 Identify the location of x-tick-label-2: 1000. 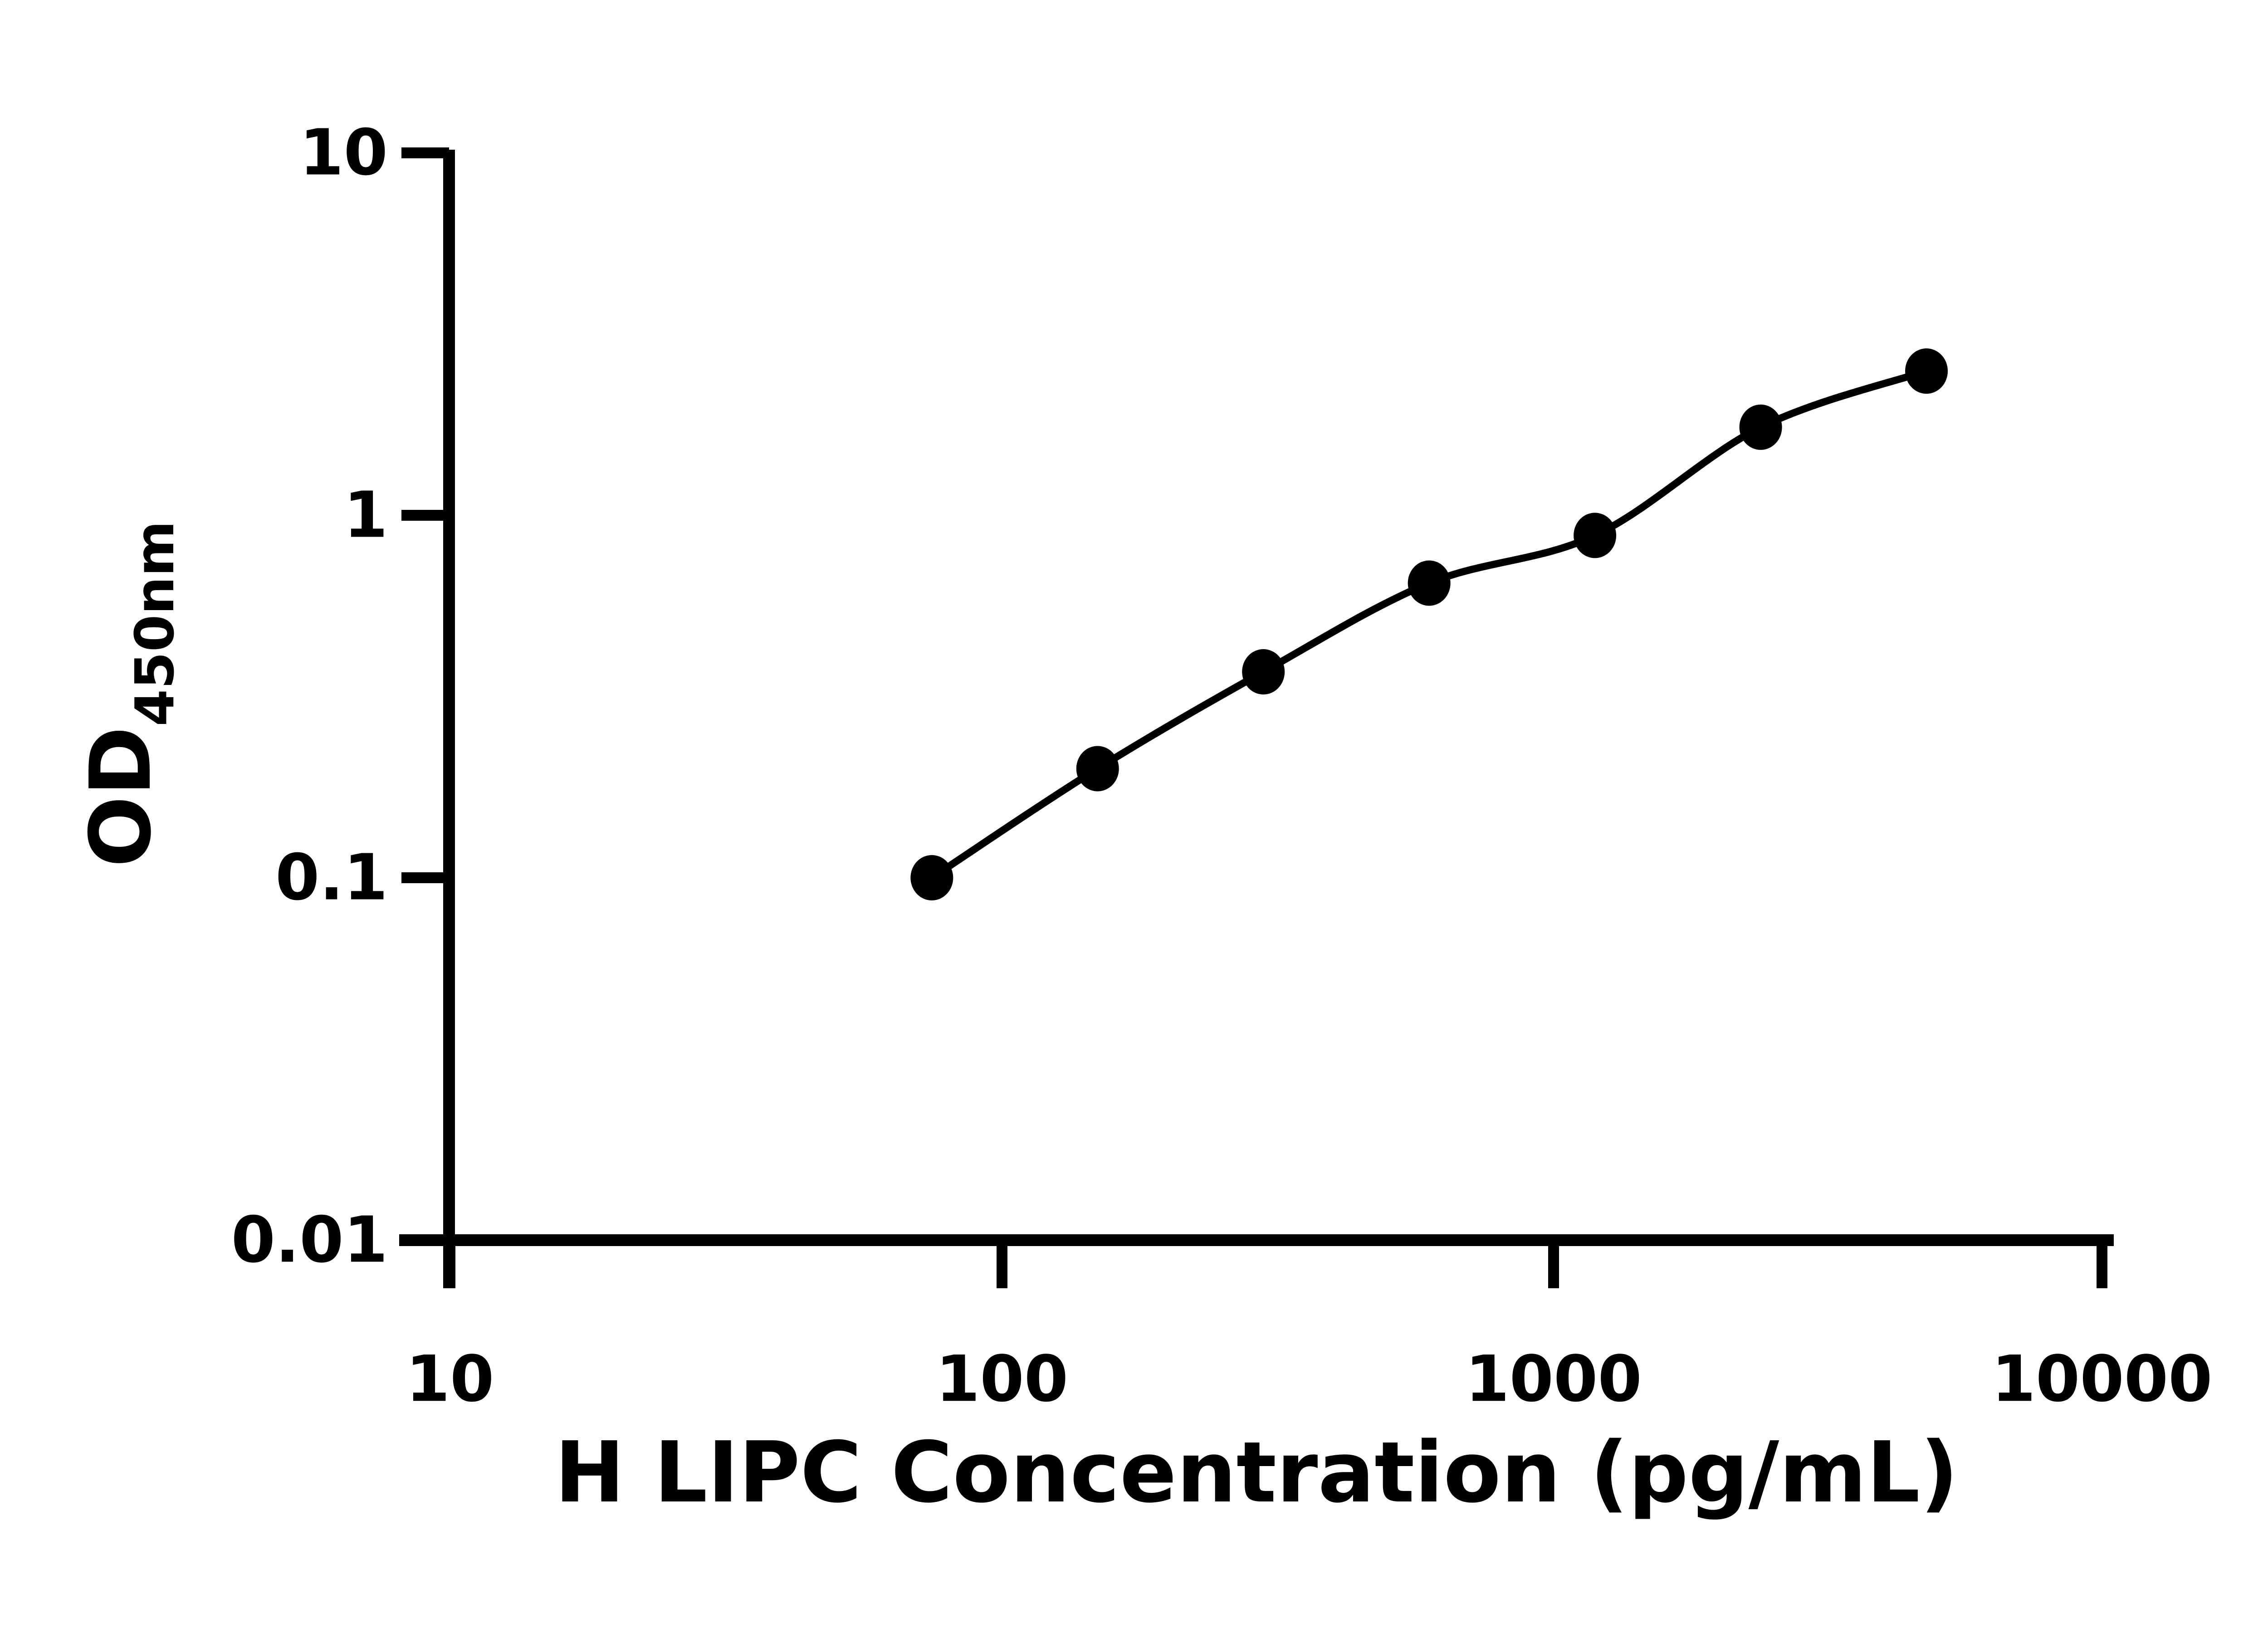
(1554, 1379).